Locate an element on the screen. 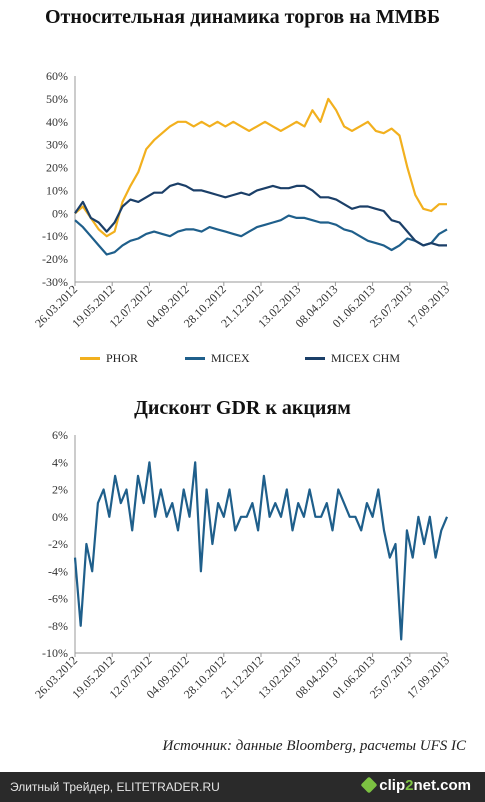  legend-label-phor: PHOR is located at coordinates (122, 357).